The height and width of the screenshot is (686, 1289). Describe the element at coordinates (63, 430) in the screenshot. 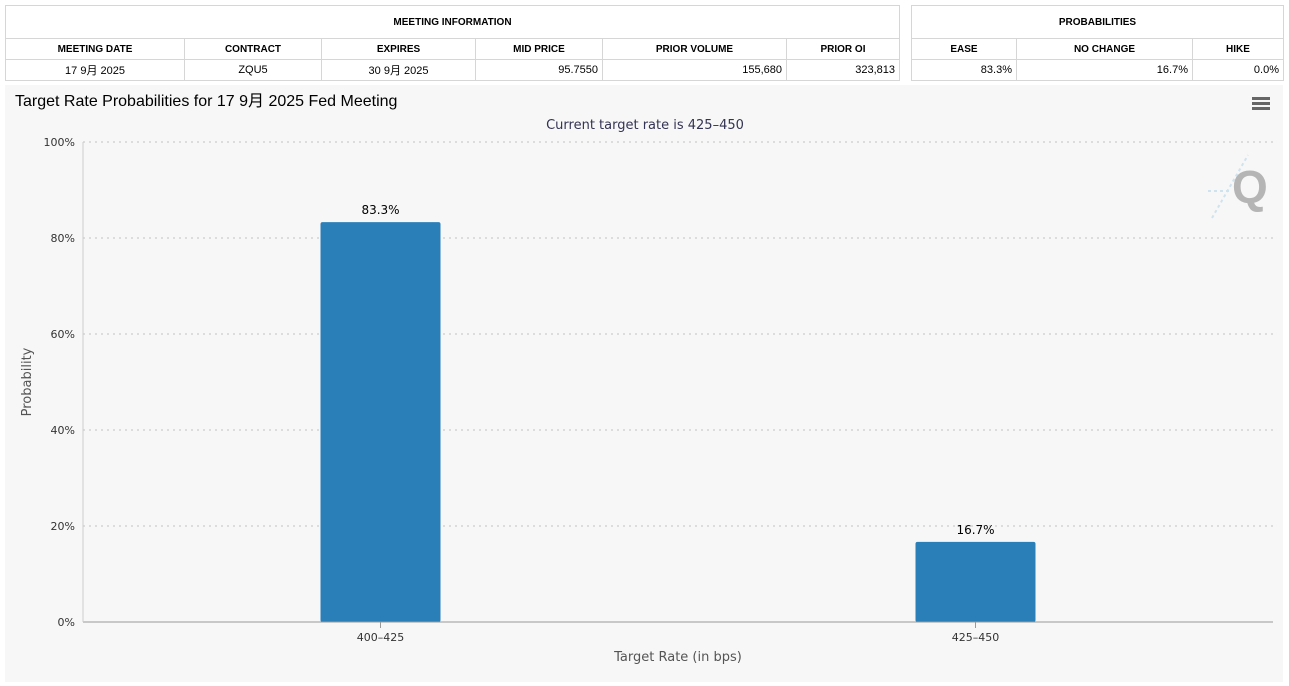

I see `y-tick-label: 40%` at that location.